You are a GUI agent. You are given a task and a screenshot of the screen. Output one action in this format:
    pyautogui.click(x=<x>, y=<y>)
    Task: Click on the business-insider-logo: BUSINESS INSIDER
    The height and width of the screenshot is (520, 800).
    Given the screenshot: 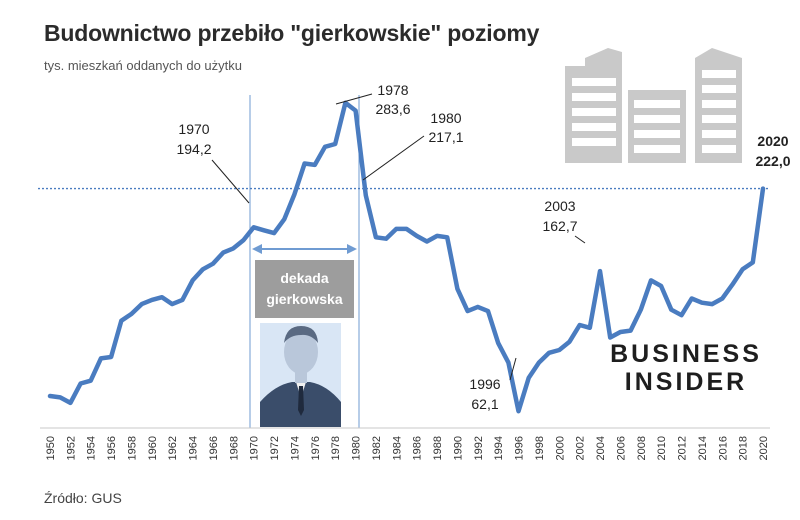 What is the action you would take?
    pyautogui.click(x=686, y=368)
    